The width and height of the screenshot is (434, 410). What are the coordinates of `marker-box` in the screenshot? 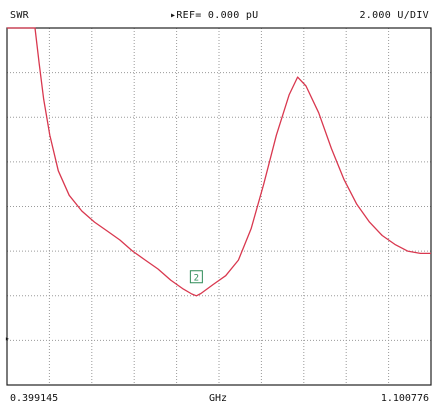 It's located at (196, 277).